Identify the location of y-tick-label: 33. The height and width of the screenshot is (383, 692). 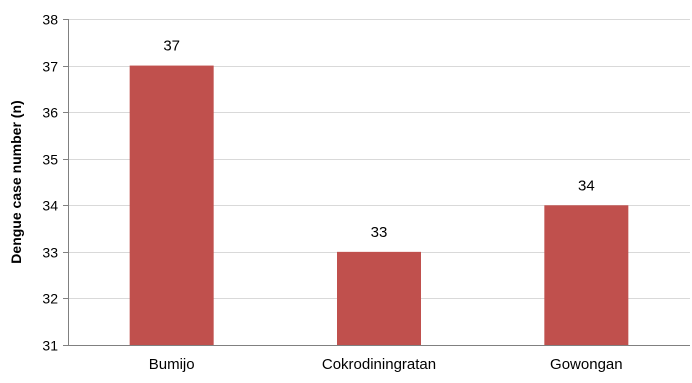
(50, 253).